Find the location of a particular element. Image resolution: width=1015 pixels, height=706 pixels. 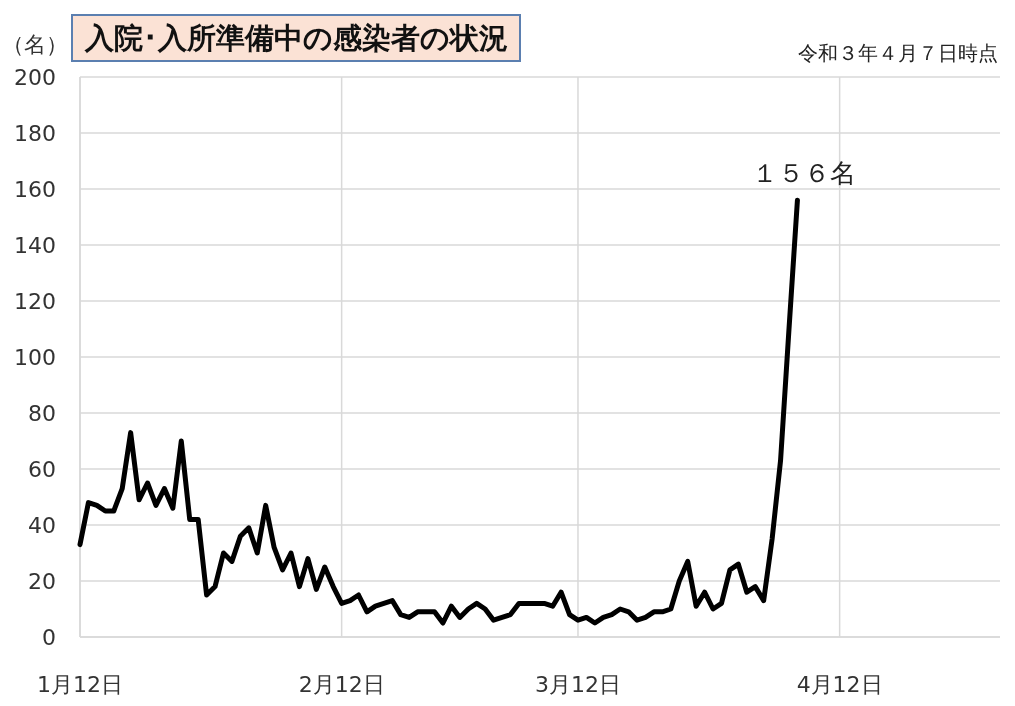

y-axis-title: （名） is located at coordinates (35, 44).